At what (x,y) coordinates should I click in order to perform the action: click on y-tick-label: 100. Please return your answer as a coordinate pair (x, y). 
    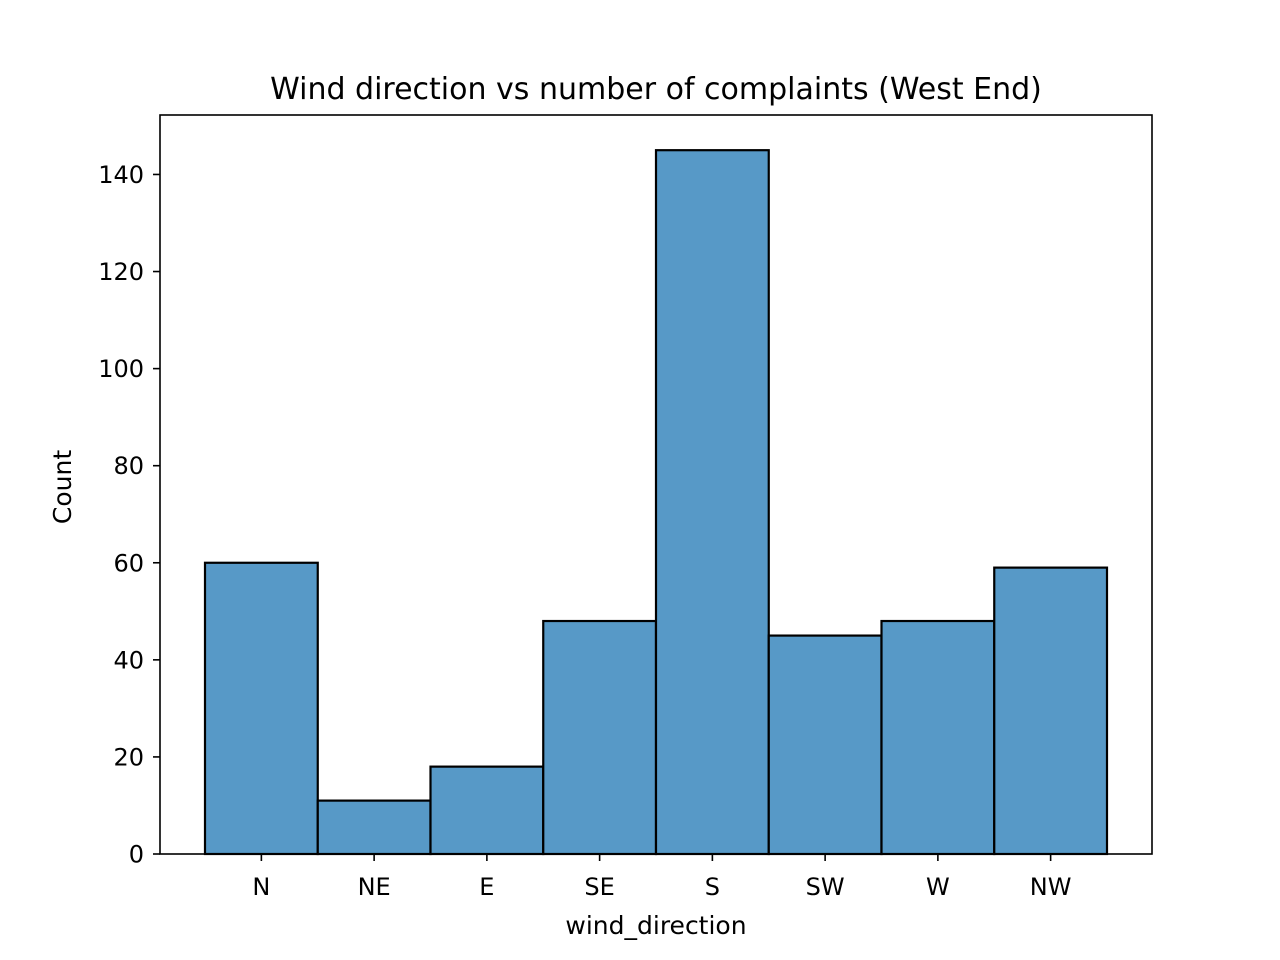
    Looking at the image, I should click on (121, 369).